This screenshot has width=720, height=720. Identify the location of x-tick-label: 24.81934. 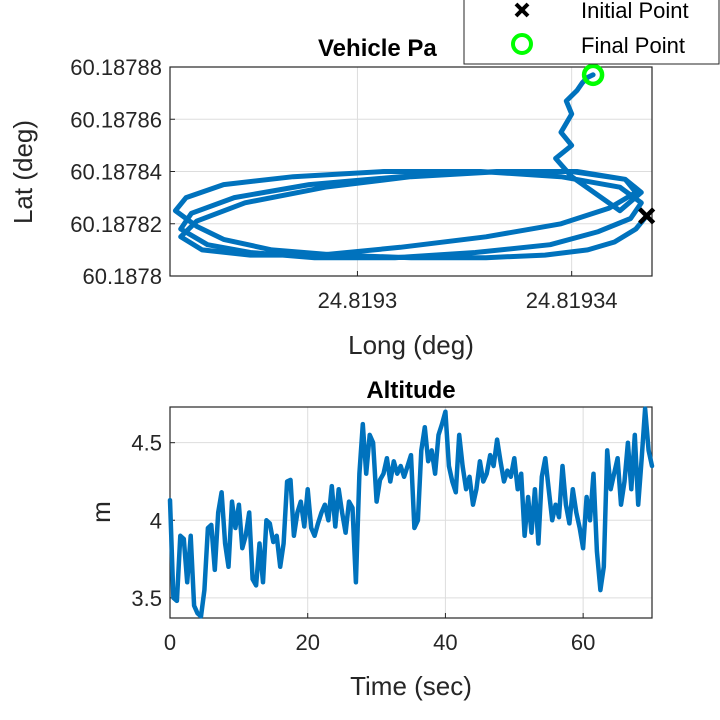
(572, 300).